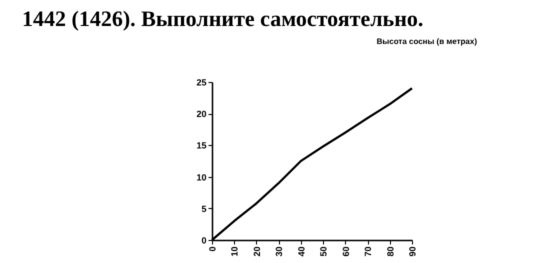 The height and width of the screenshot is (263, 550). What do you see at coordinates (203, 241) in the screenshot?
I see `y-tick-label: 0` at bounding box center [203, 241].